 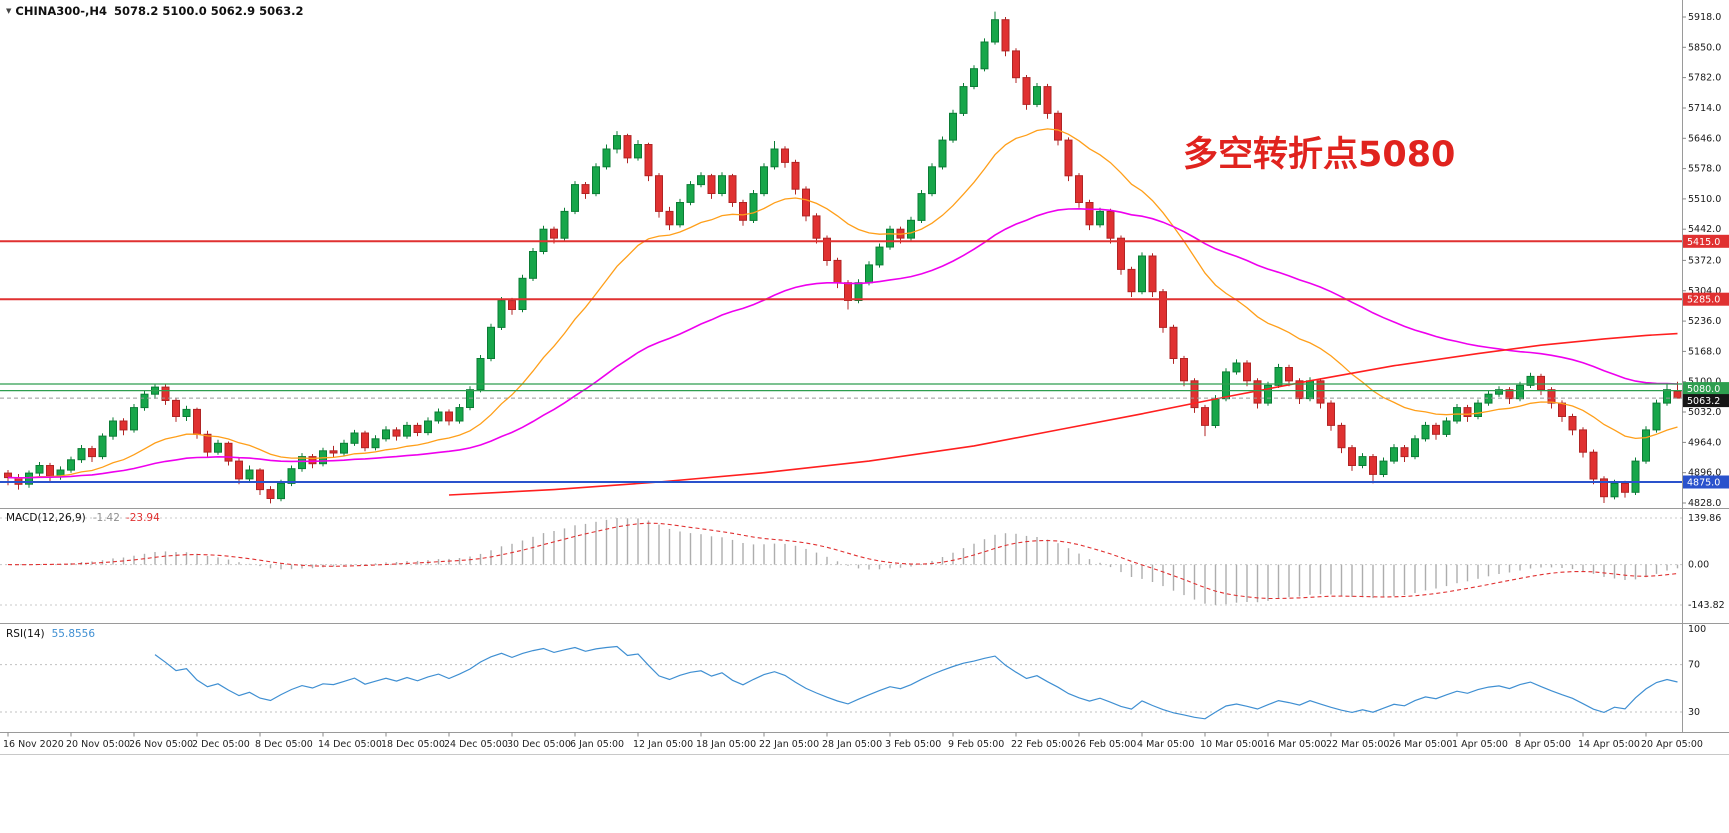 I want to click on macd-indicator-label: MACD(12,26,9) -1.42 -23.94, so click(x=83, y=518).